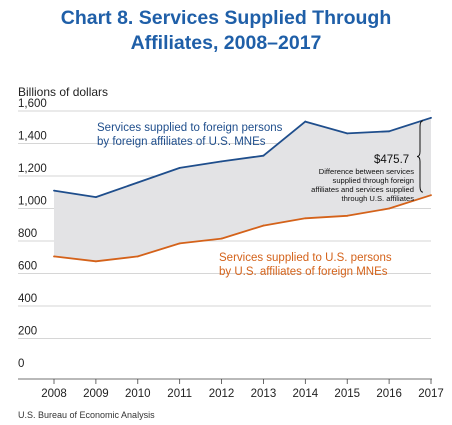 This screenshot has width=452, height=425. Describe the element at coordinates (190, 128) in the screenshot. I see `series-label-foreign-affiliates-line-1: Services supplied to foreign persons` at that location.